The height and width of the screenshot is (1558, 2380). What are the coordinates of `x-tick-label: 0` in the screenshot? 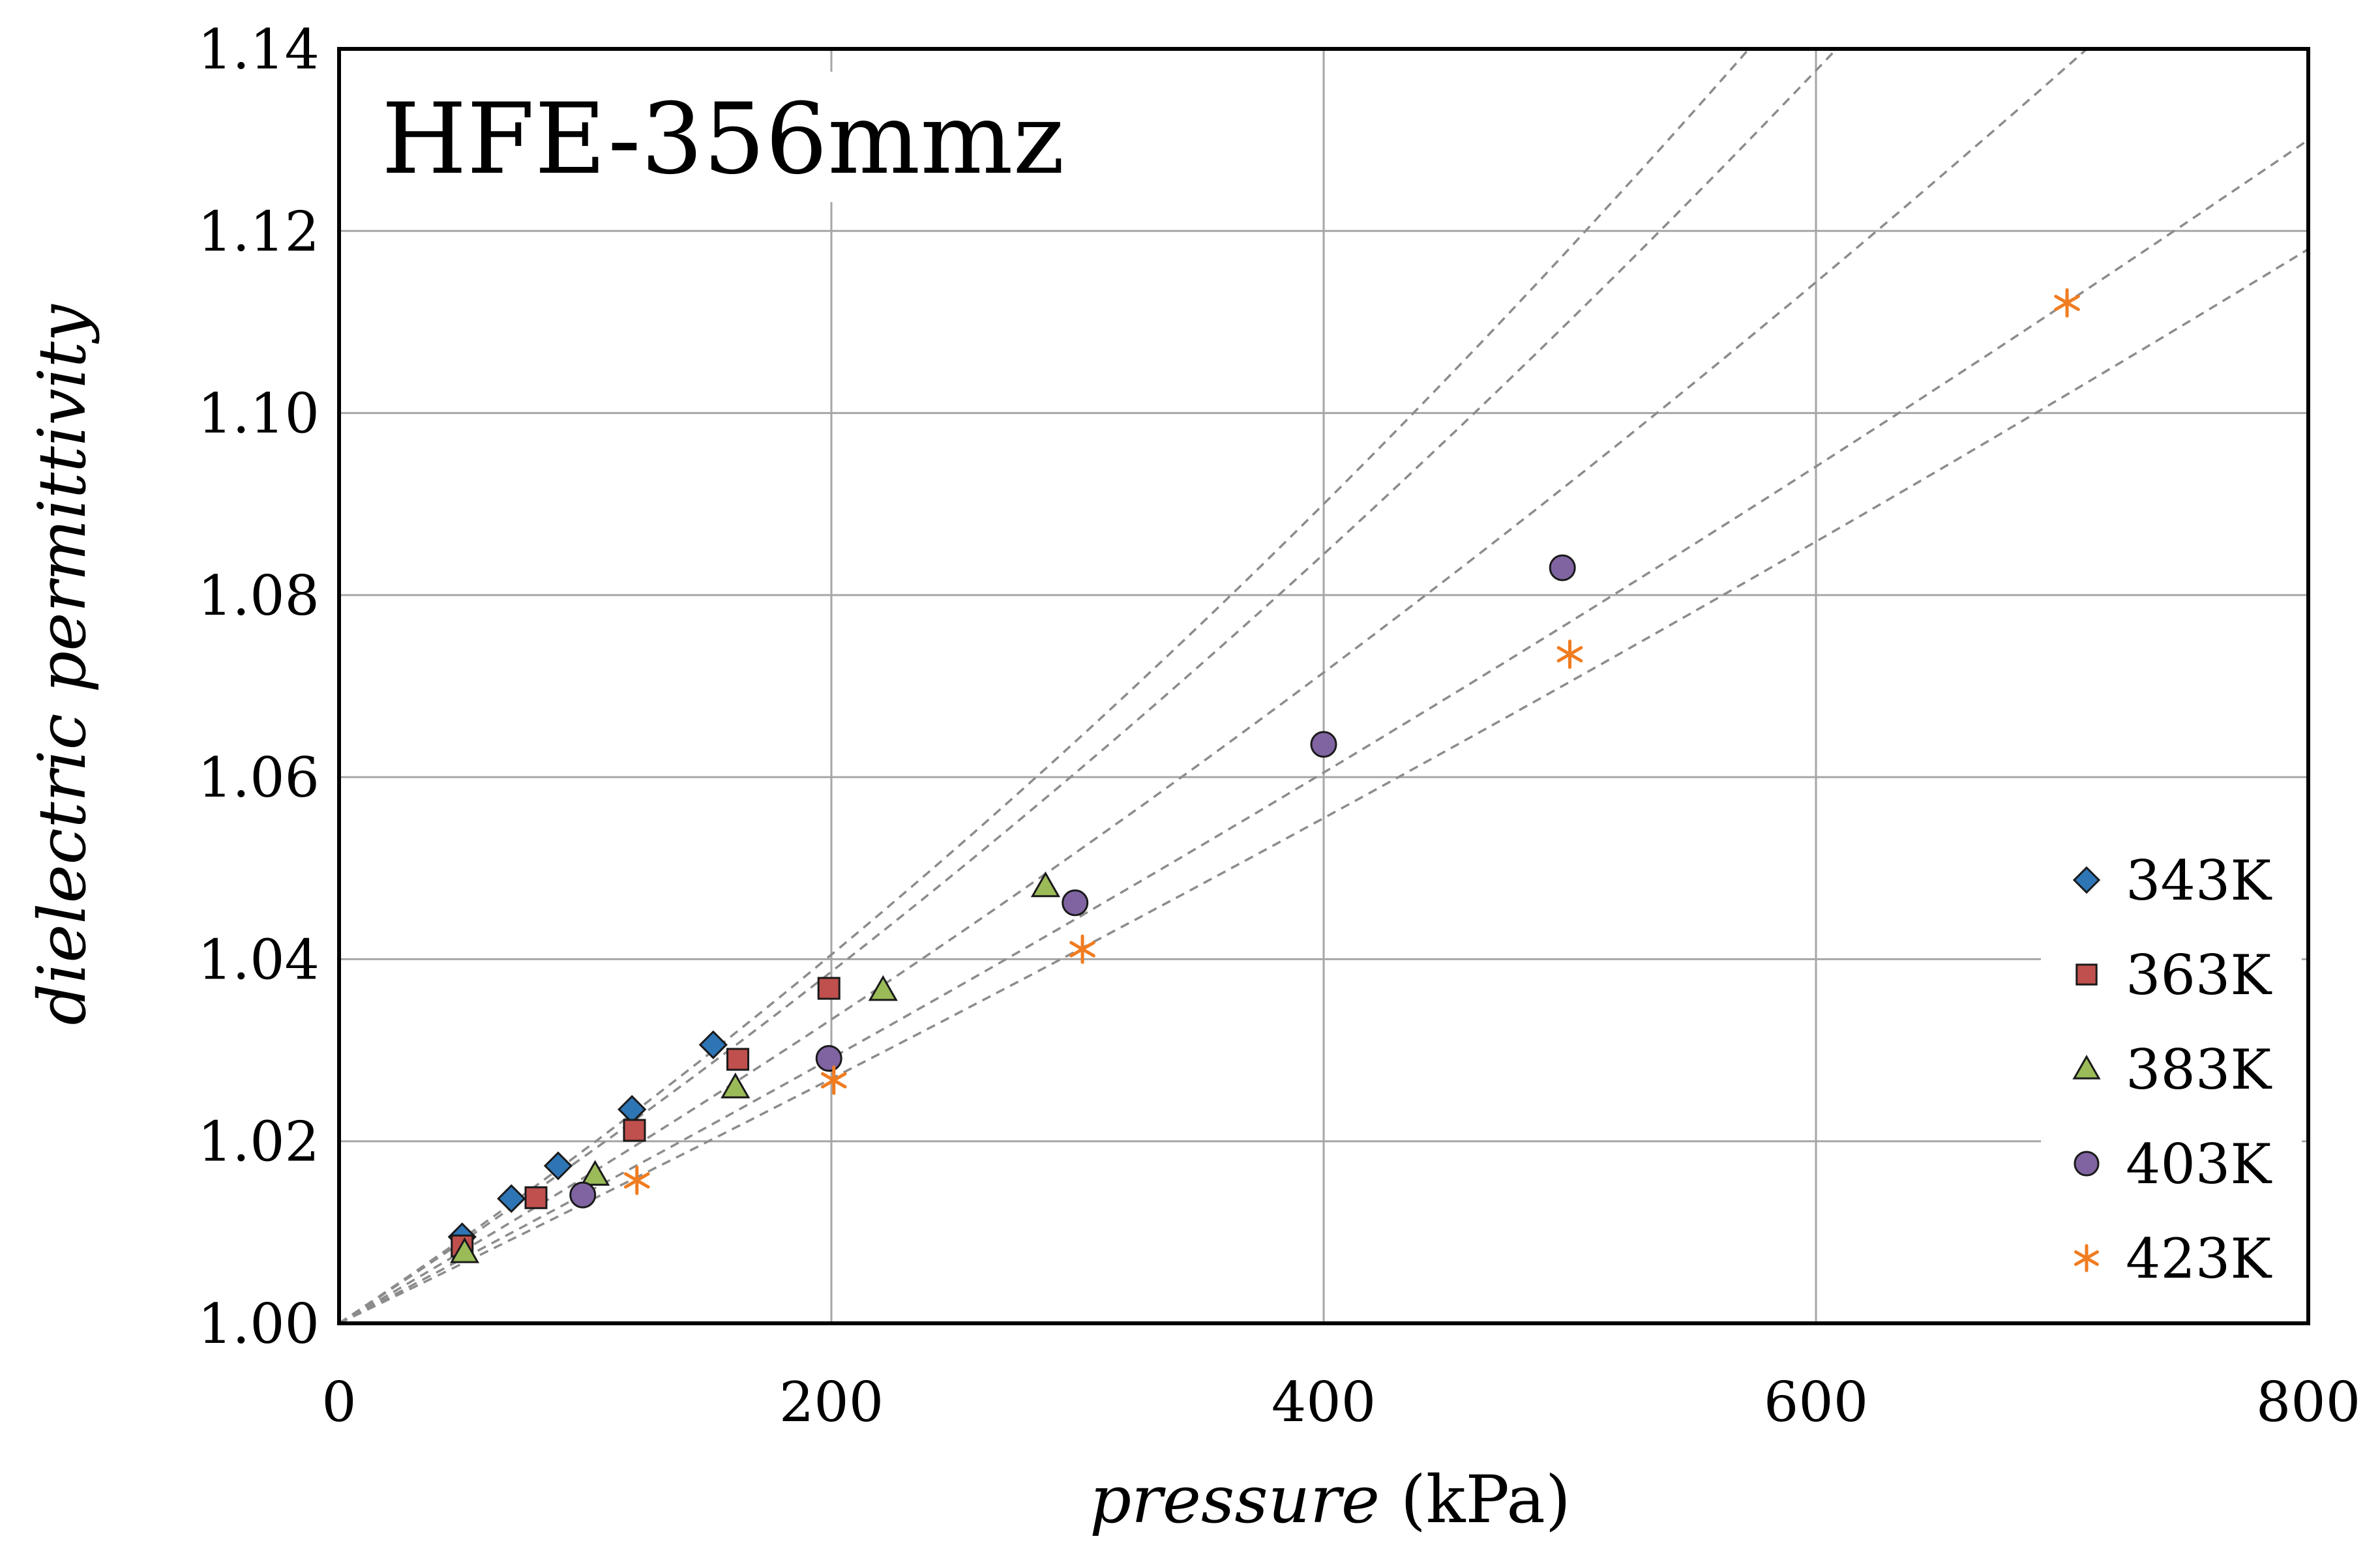 It's located at (338, 1402).